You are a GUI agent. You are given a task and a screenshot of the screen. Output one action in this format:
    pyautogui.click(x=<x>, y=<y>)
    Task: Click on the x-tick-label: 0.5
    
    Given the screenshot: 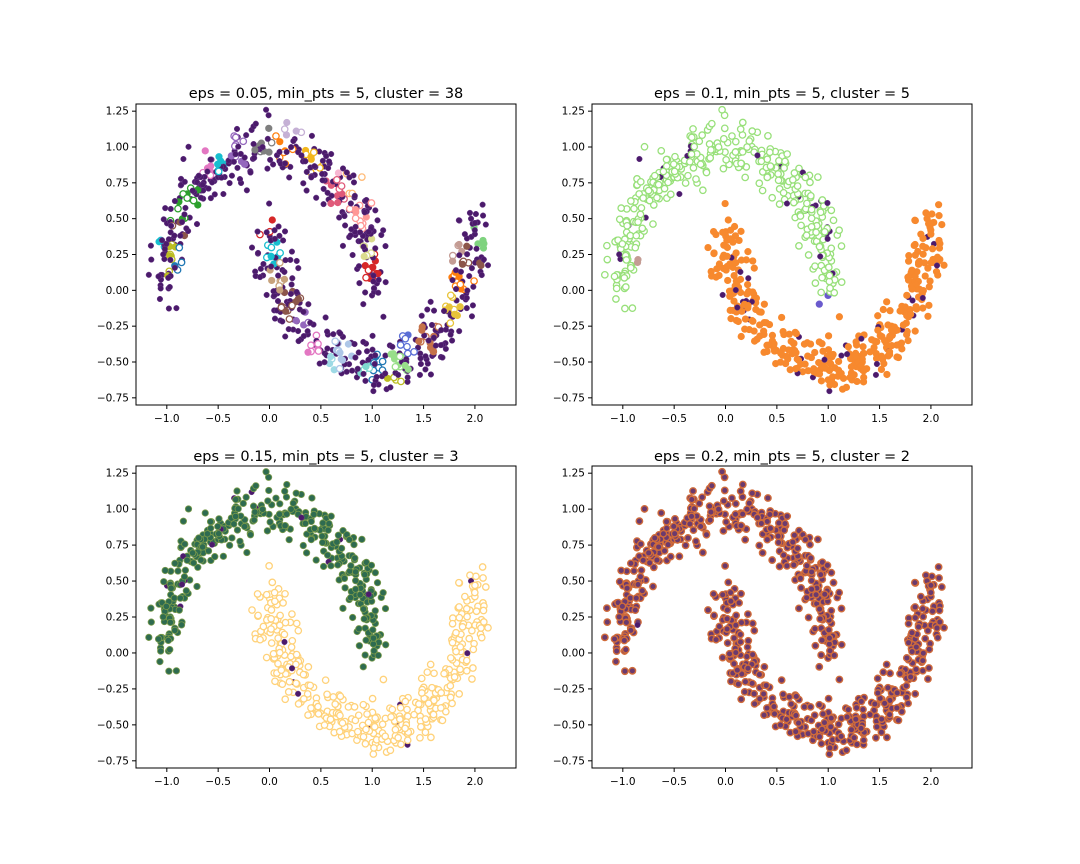 What is the action you would take?
    pyautogui.click(x=777, y=782)
    